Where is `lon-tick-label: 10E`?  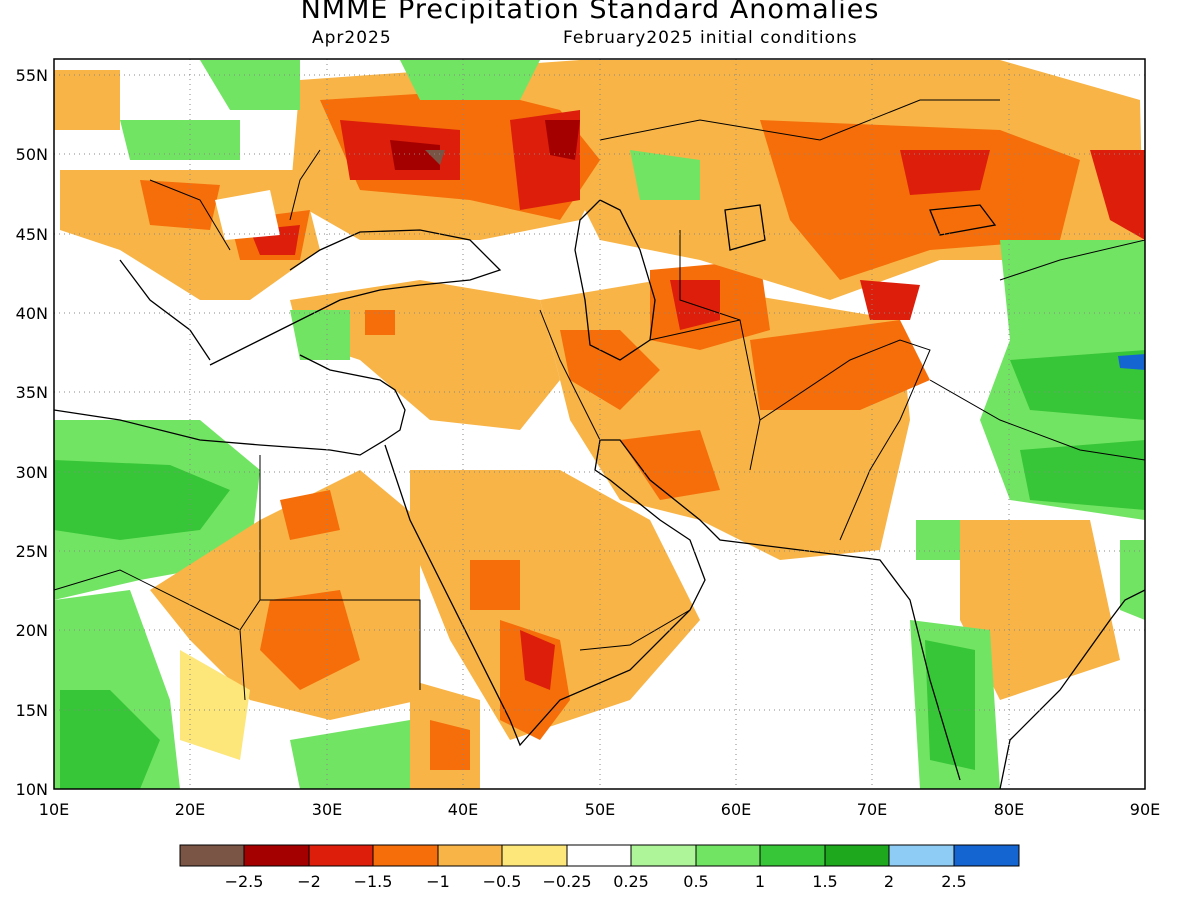
lon-tick-label: 10E is located at coordinates (54, 809).